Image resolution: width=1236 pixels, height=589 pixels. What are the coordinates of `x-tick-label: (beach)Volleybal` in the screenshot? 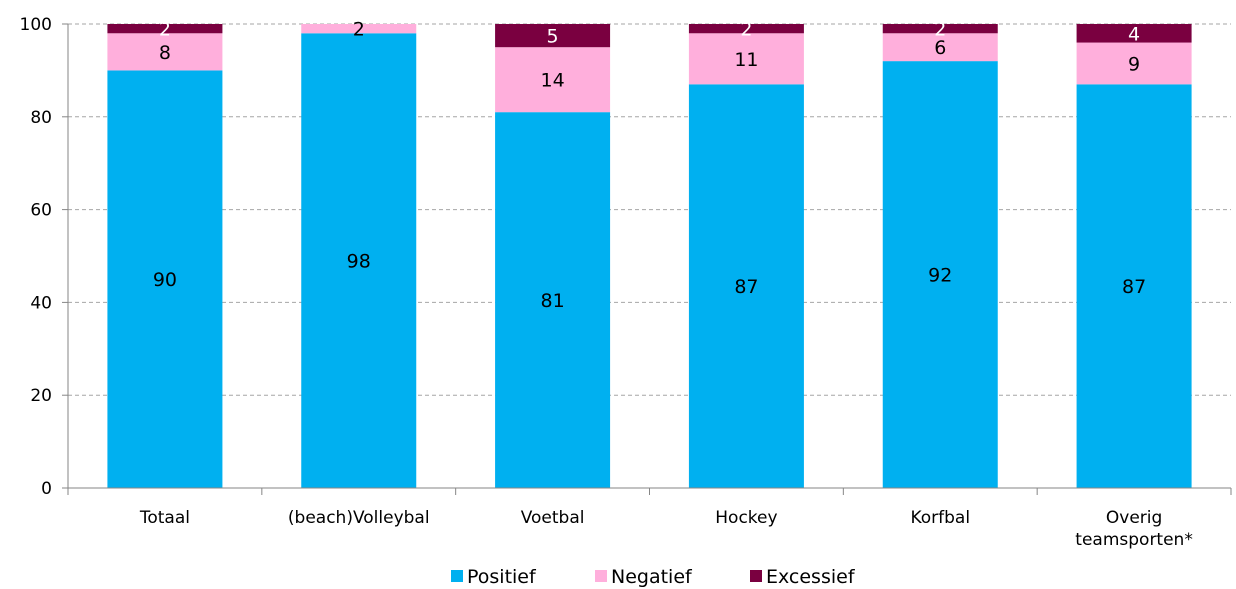 It's located at (359, 518).